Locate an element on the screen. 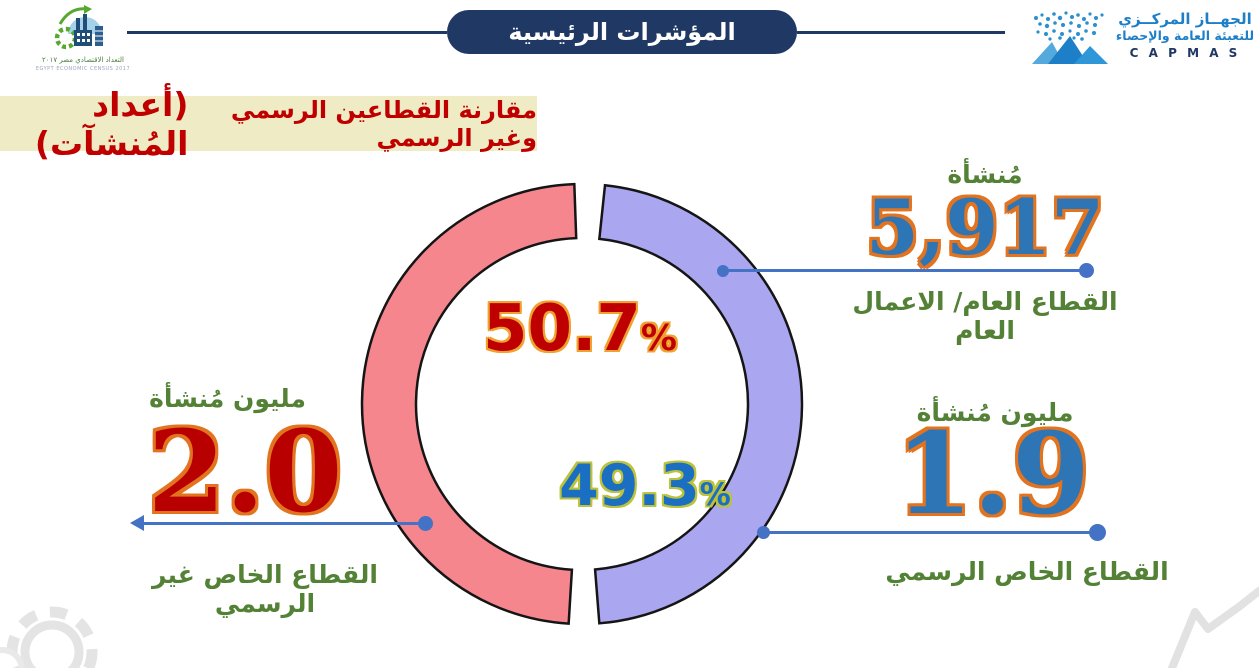  formal-sector-percentage: 49.3% is located at coordinates (645, 486).